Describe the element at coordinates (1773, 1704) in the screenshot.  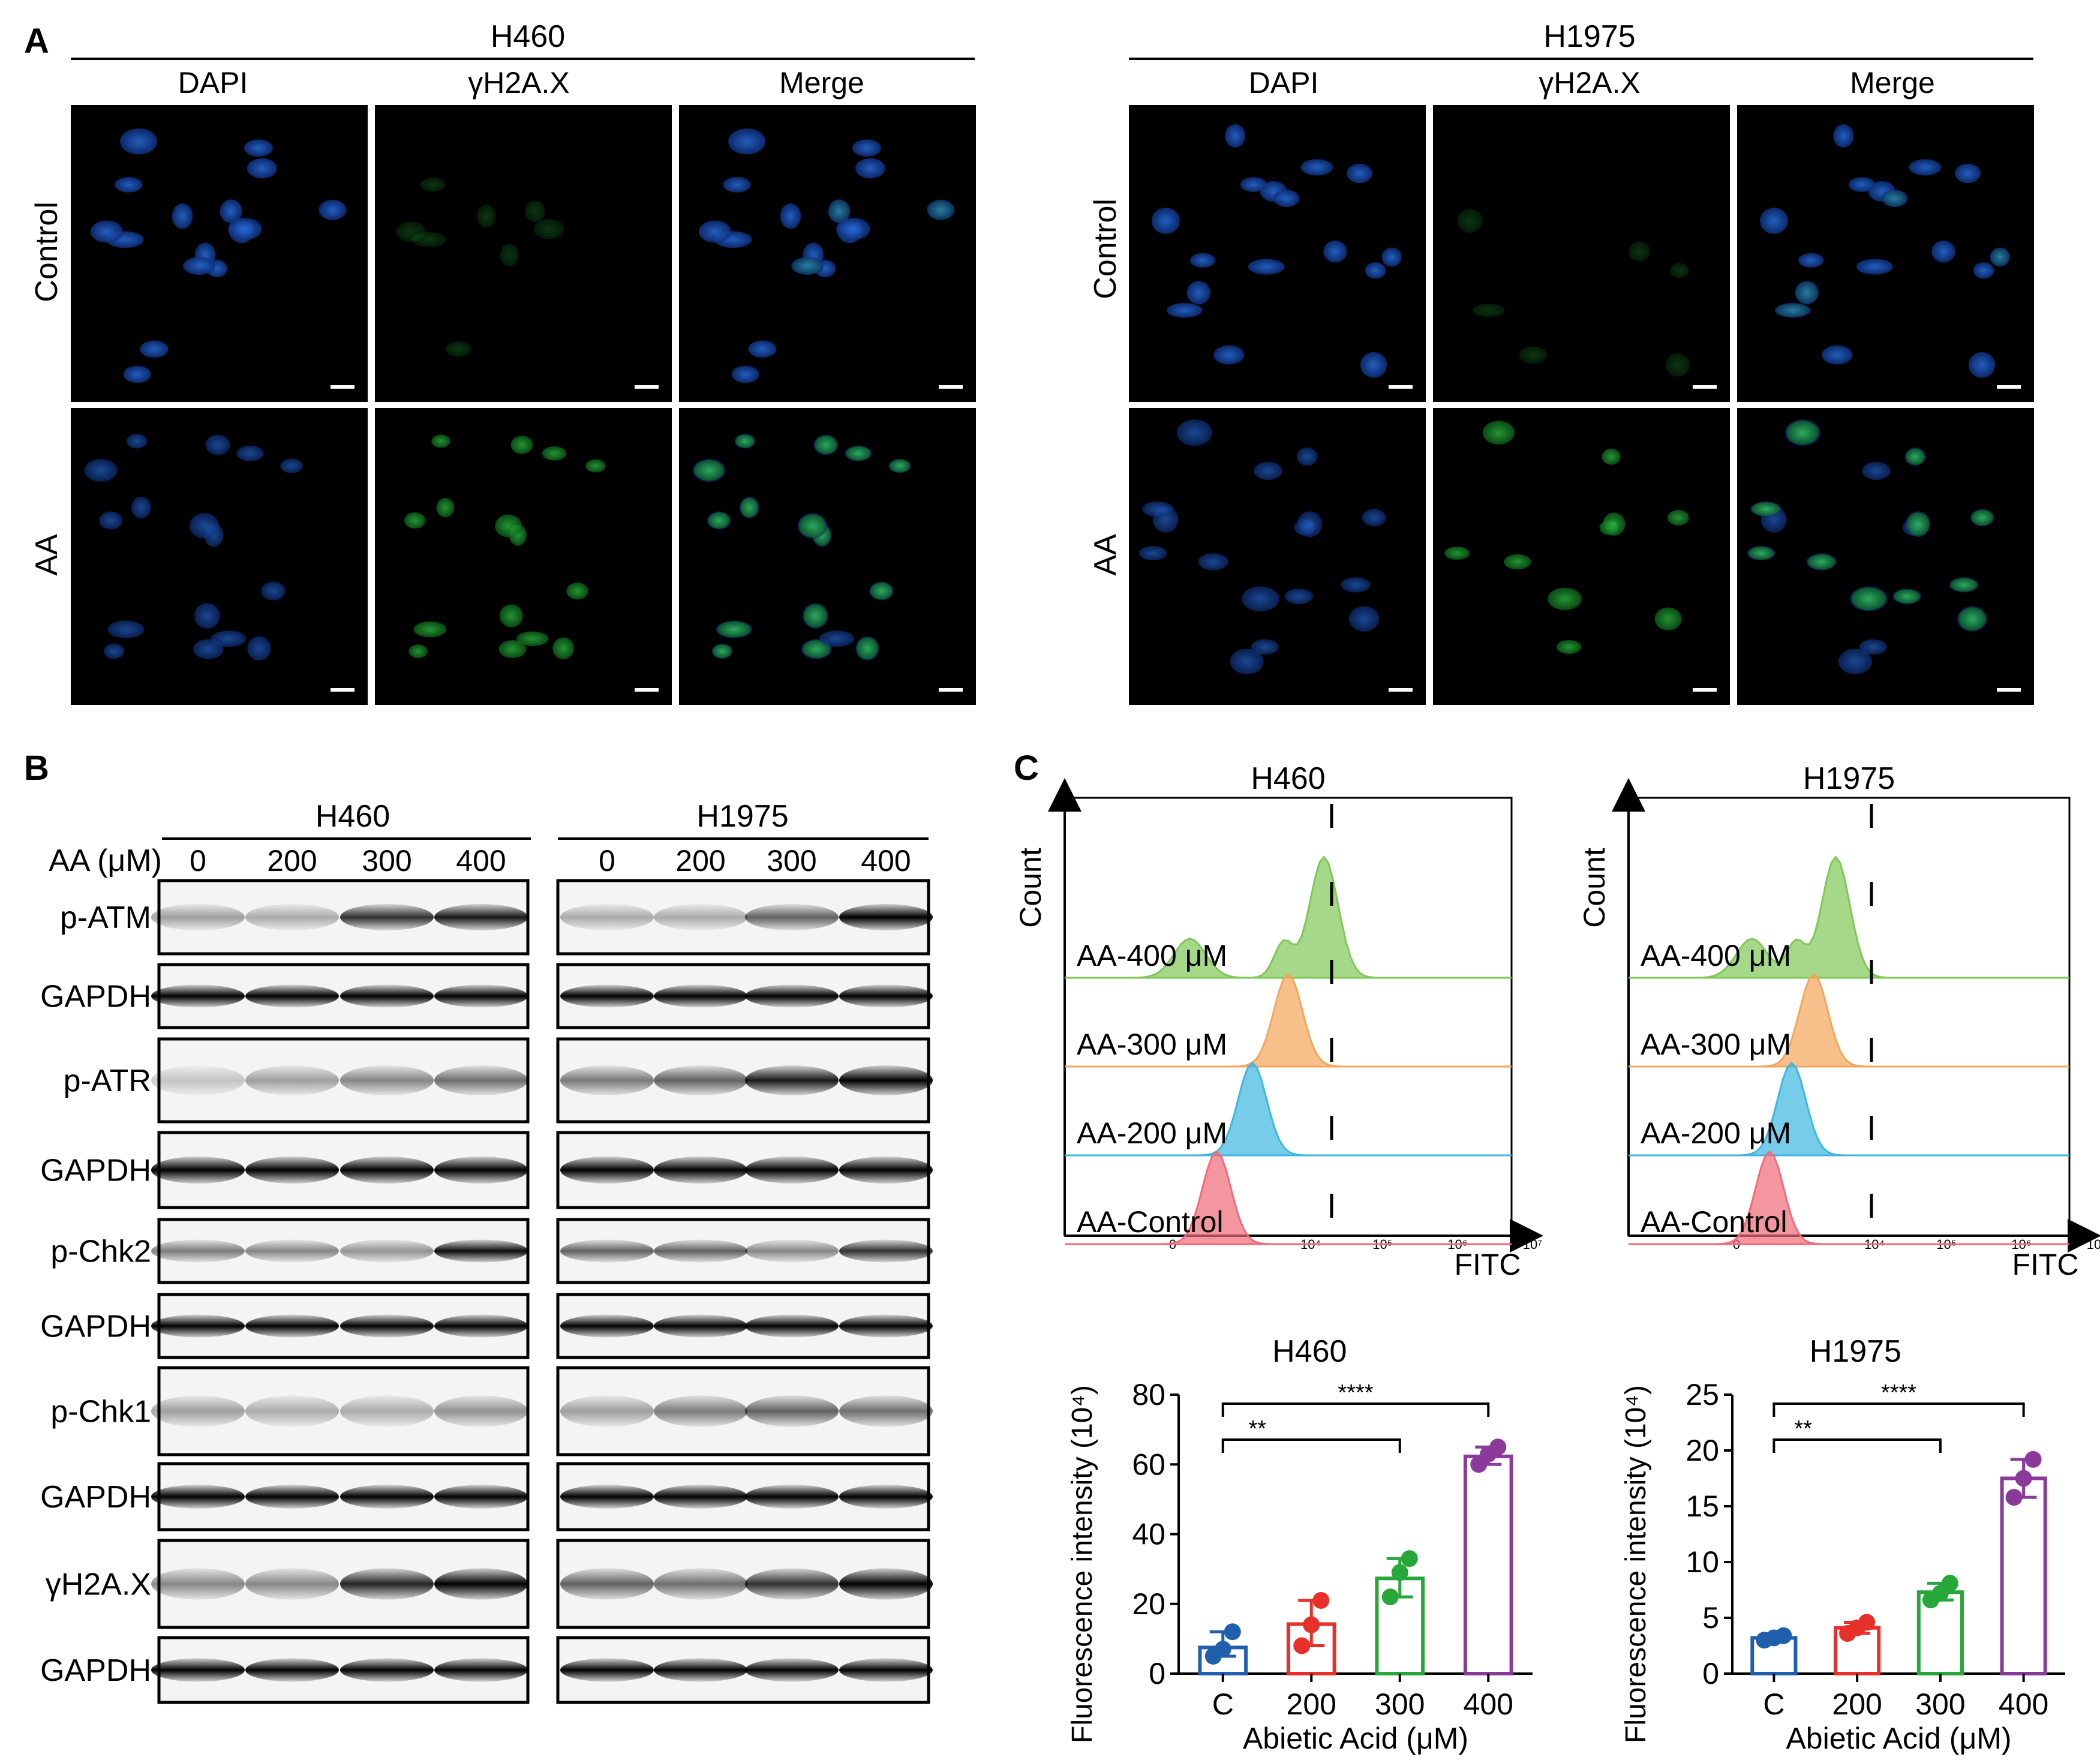
I see `x-tick-label: C` at that location.